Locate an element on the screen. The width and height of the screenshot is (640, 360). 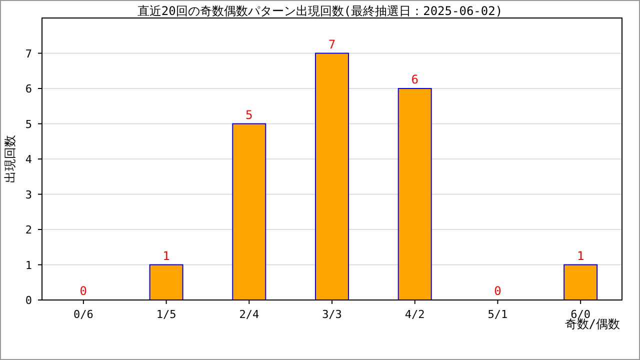
y-tick-label: 2 is located at coordinates (28, 230).